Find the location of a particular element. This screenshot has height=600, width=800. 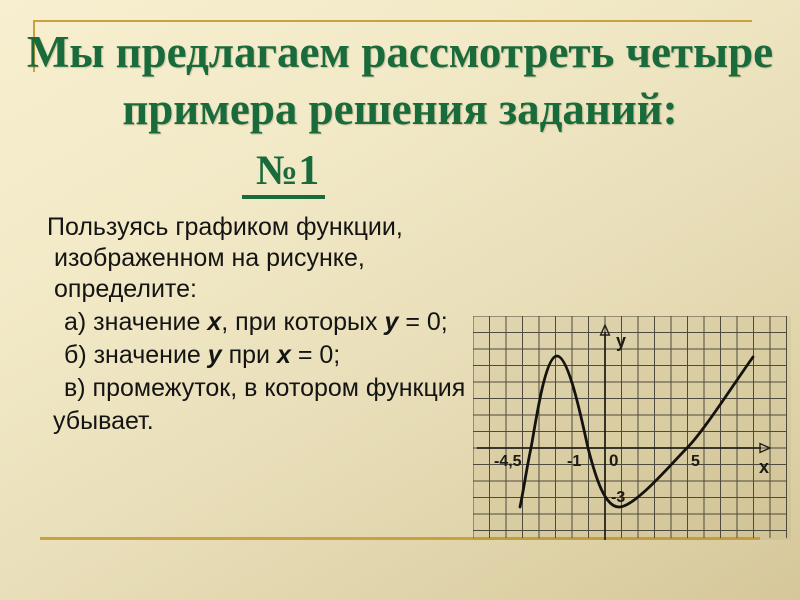

y-axis-arrow-icon is located at coordinates (605, 329).